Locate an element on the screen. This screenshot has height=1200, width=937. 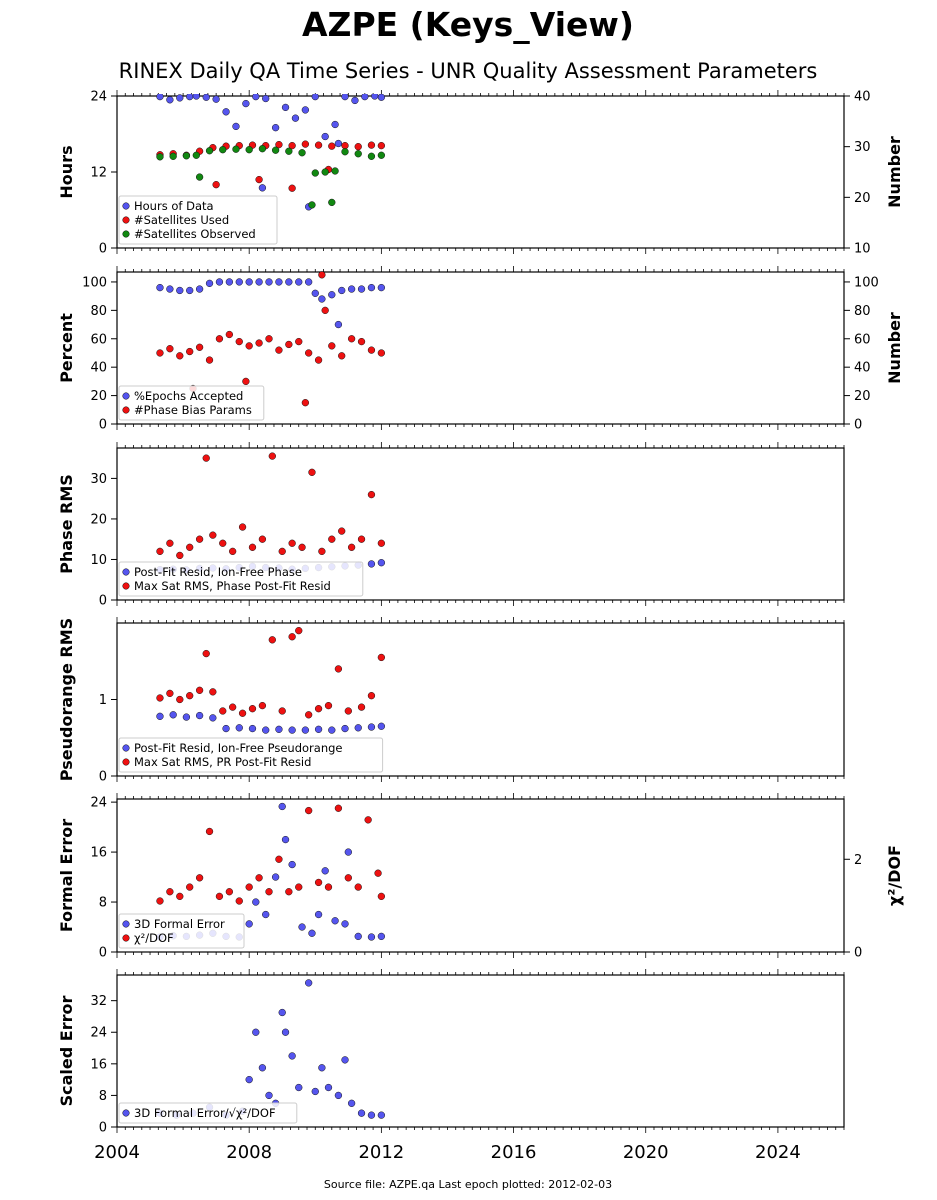
y-axis-label: Pseudorange RMS is located at coordinates (66, 699).